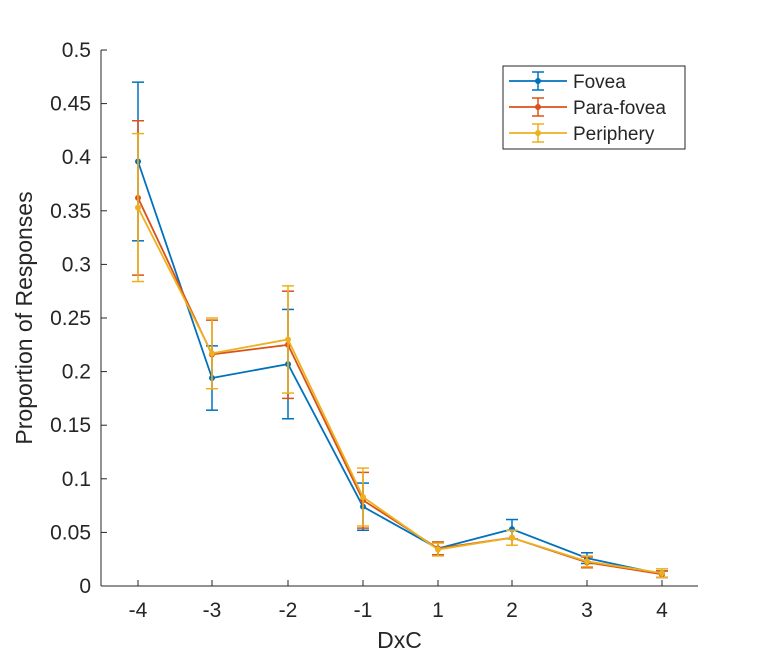  Describe the element at coordinates (138, 610) in the screenshot. I see `x-tick-label: -4` at that location.